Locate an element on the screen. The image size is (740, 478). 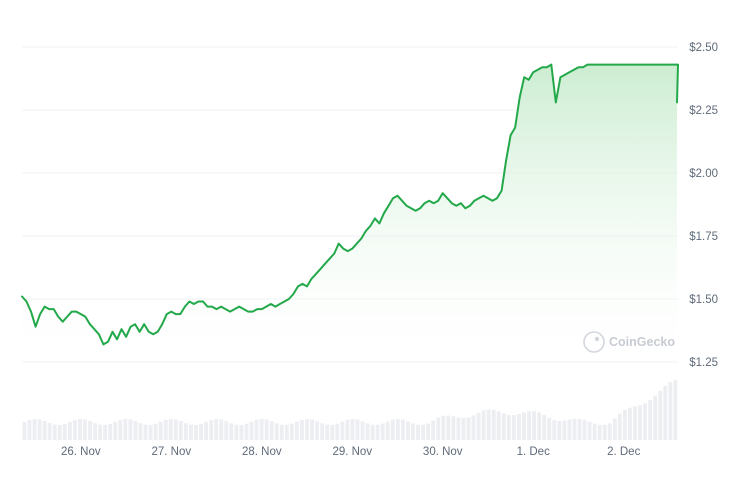
x-tick-label: 27. Nov is located at coordinates (171, 452).